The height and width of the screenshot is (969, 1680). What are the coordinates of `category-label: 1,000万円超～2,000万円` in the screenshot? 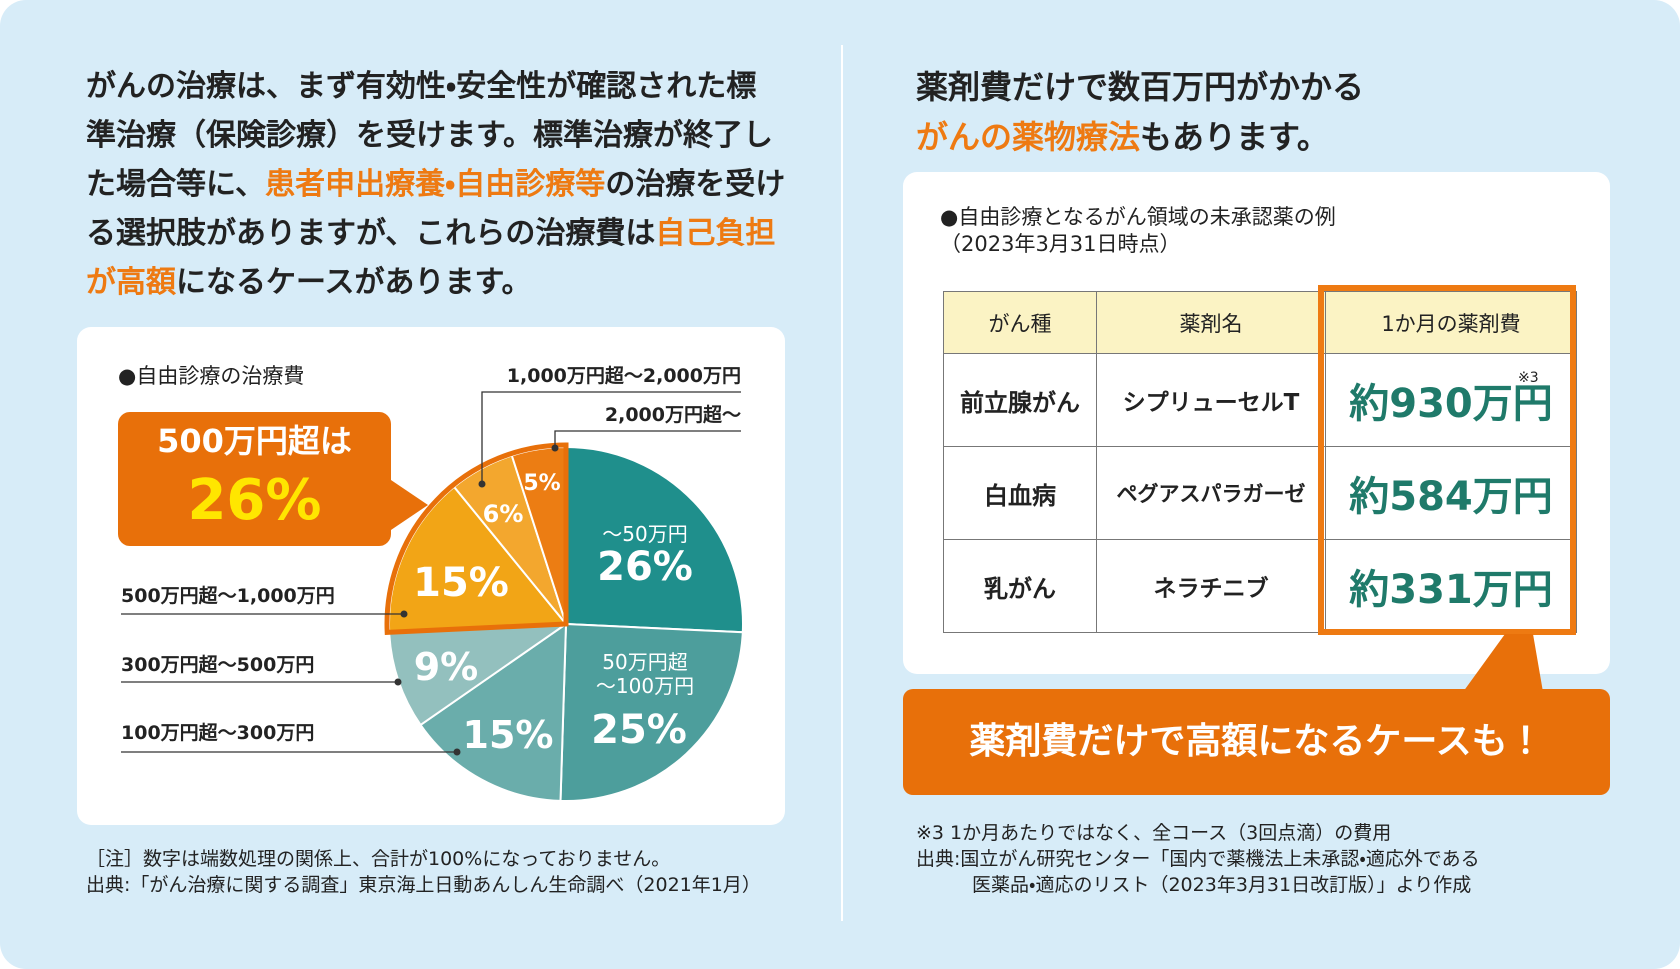 It's located at (623, 376).